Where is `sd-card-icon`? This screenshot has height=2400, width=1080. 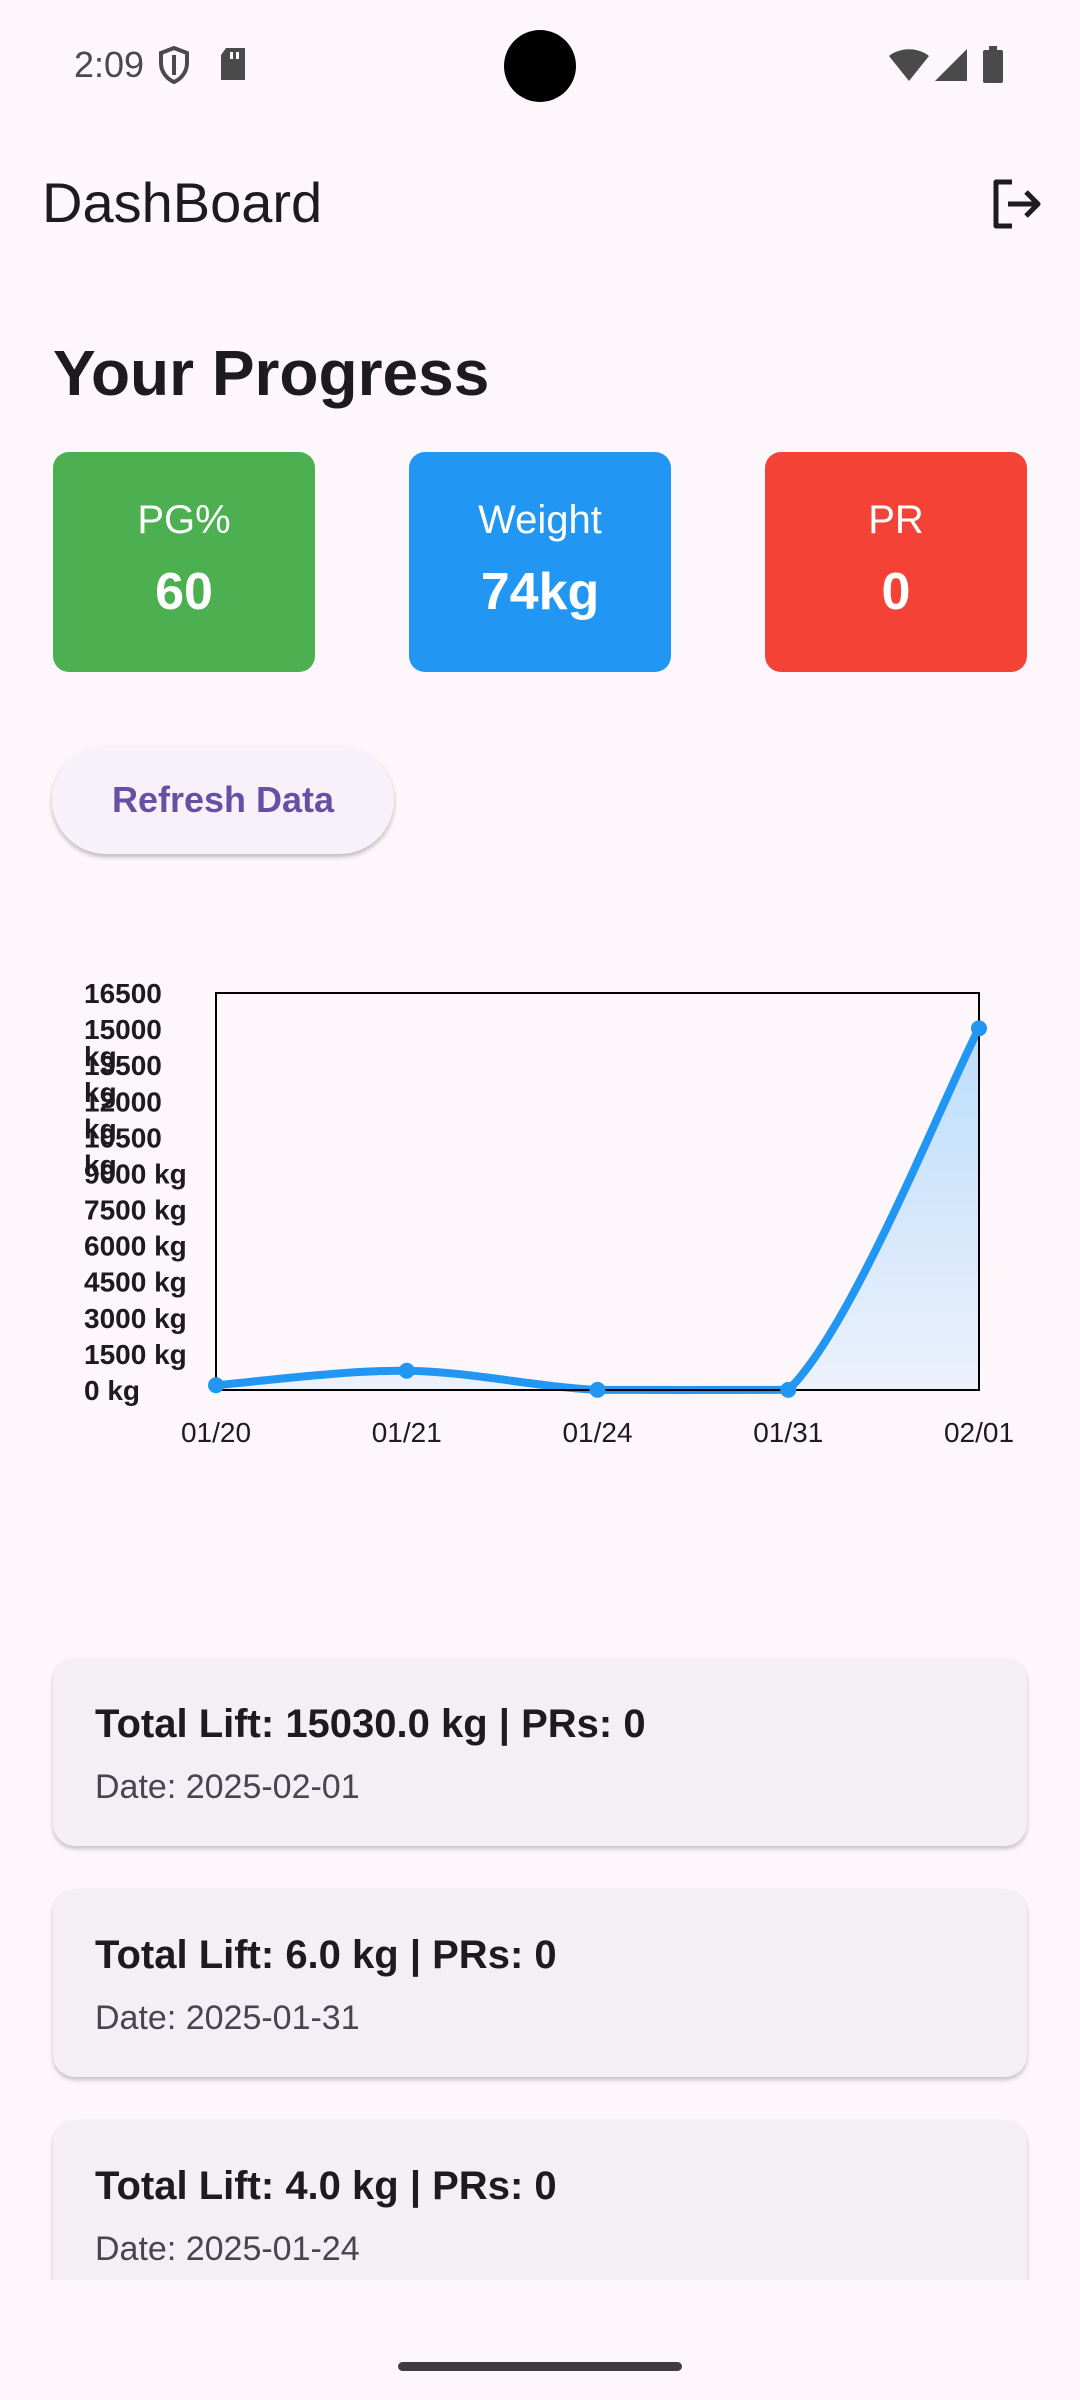
sd-card-icon is located at coordinates (233, 66).